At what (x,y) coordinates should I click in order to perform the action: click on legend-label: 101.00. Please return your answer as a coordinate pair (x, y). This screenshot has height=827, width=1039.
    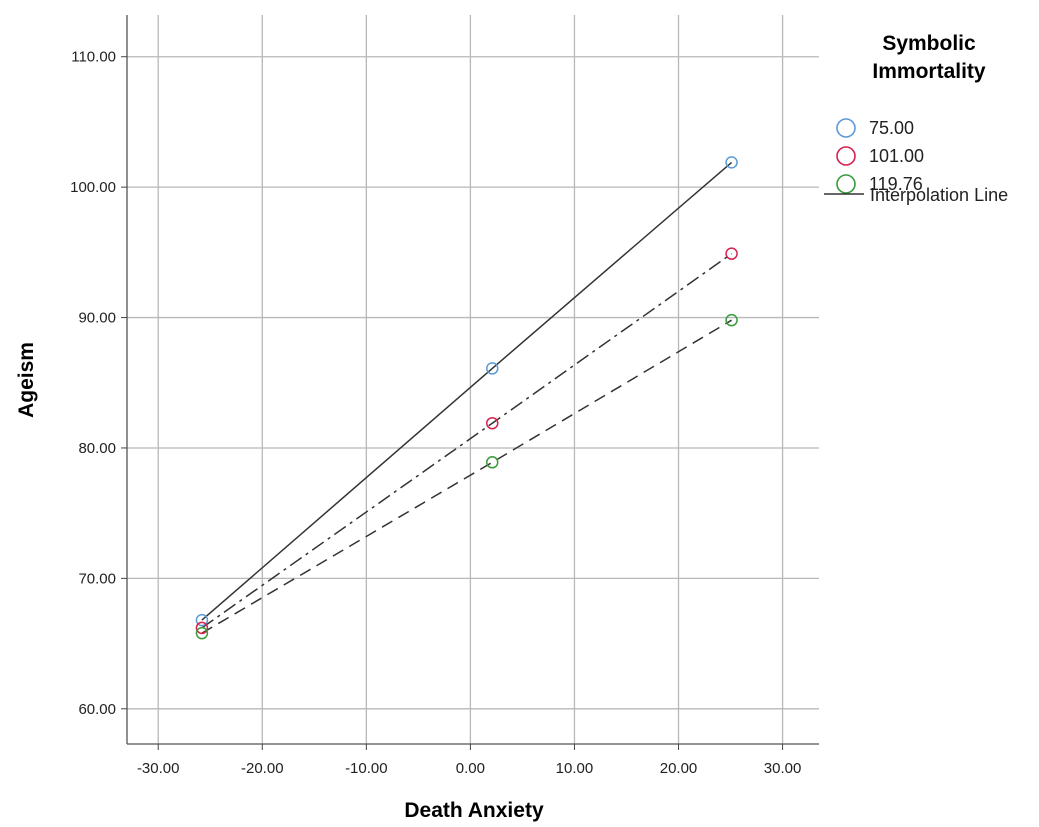
    Looking at the image, I should click on (896, 156).